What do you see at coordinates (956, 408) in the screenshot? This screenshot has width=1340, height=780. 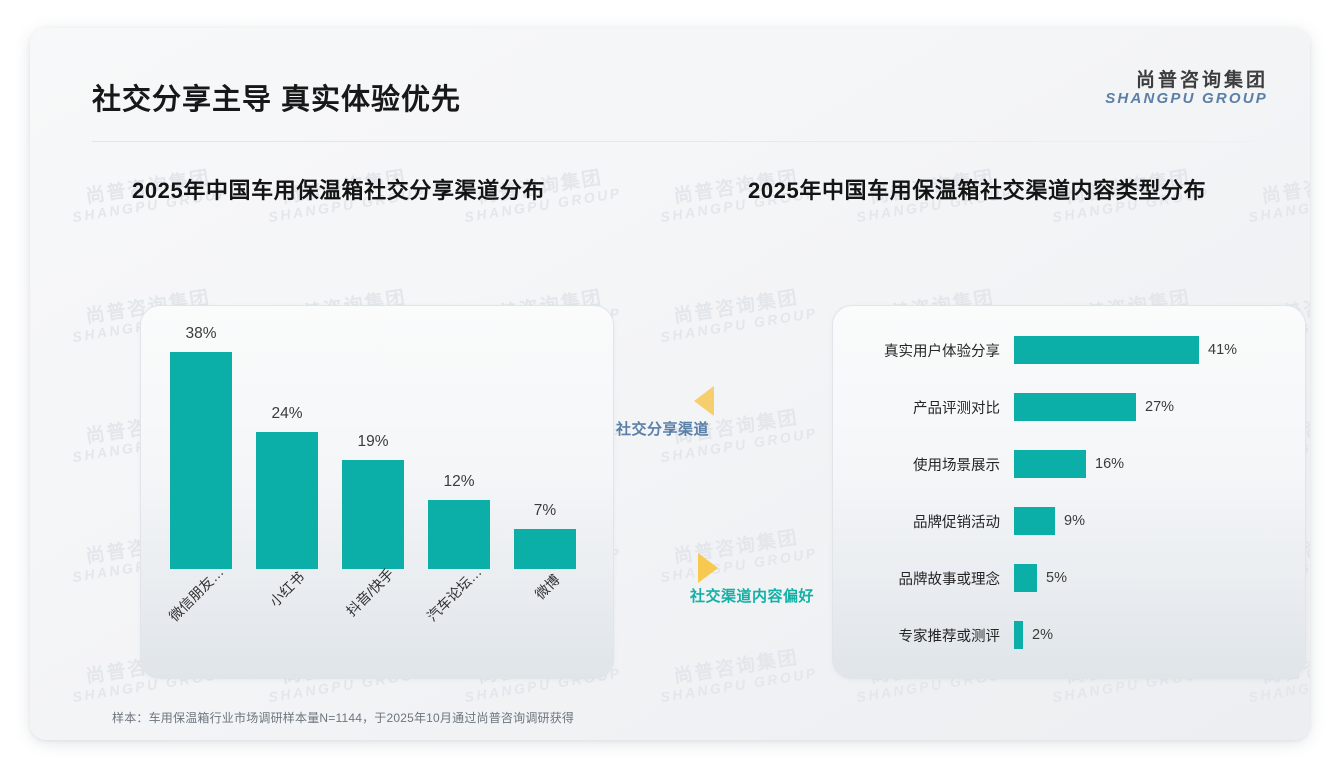 I see `horizontal-bar-category-label: 产品评测对比` at bounding box center [956, 408].